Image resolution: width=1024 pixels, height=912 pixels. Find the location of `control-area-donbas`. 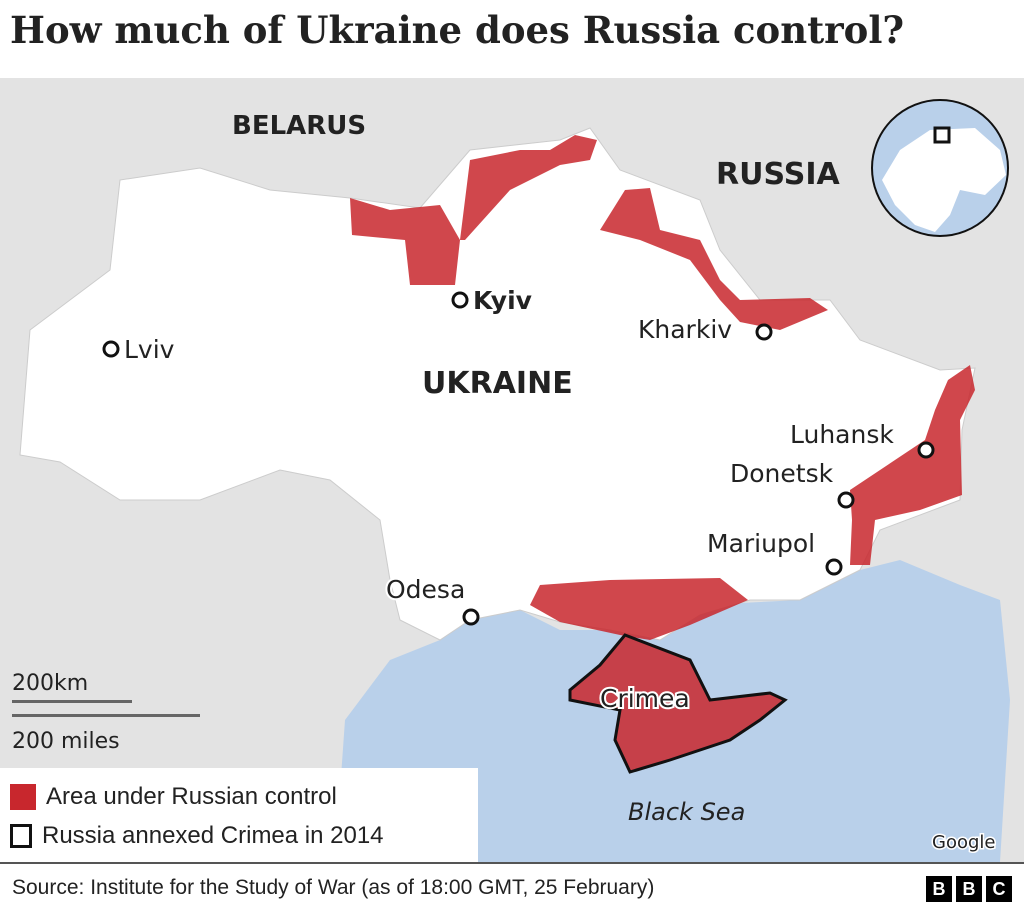

control-area-donbas is located at coordinates (912, 465).